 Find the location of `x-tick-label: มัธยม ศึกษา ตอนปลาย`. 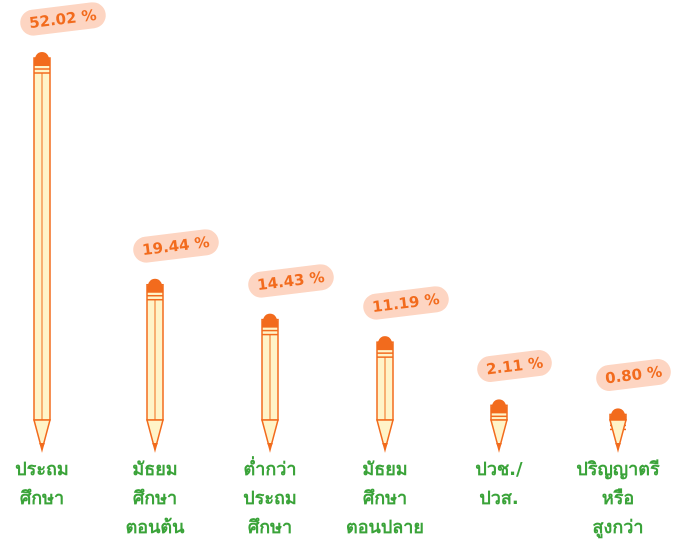

x-tick-label: มัธยม ศึกษา ตอนปลาย is located at coordinates (385, 498).